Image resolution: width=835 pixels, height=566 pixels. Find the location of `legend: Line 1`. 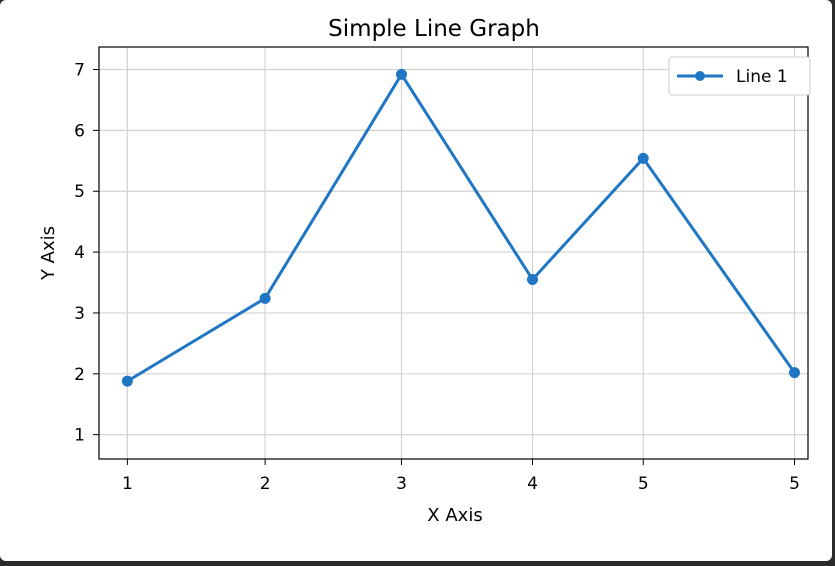

legend: Line 1 is located at coordinates (739, 76).